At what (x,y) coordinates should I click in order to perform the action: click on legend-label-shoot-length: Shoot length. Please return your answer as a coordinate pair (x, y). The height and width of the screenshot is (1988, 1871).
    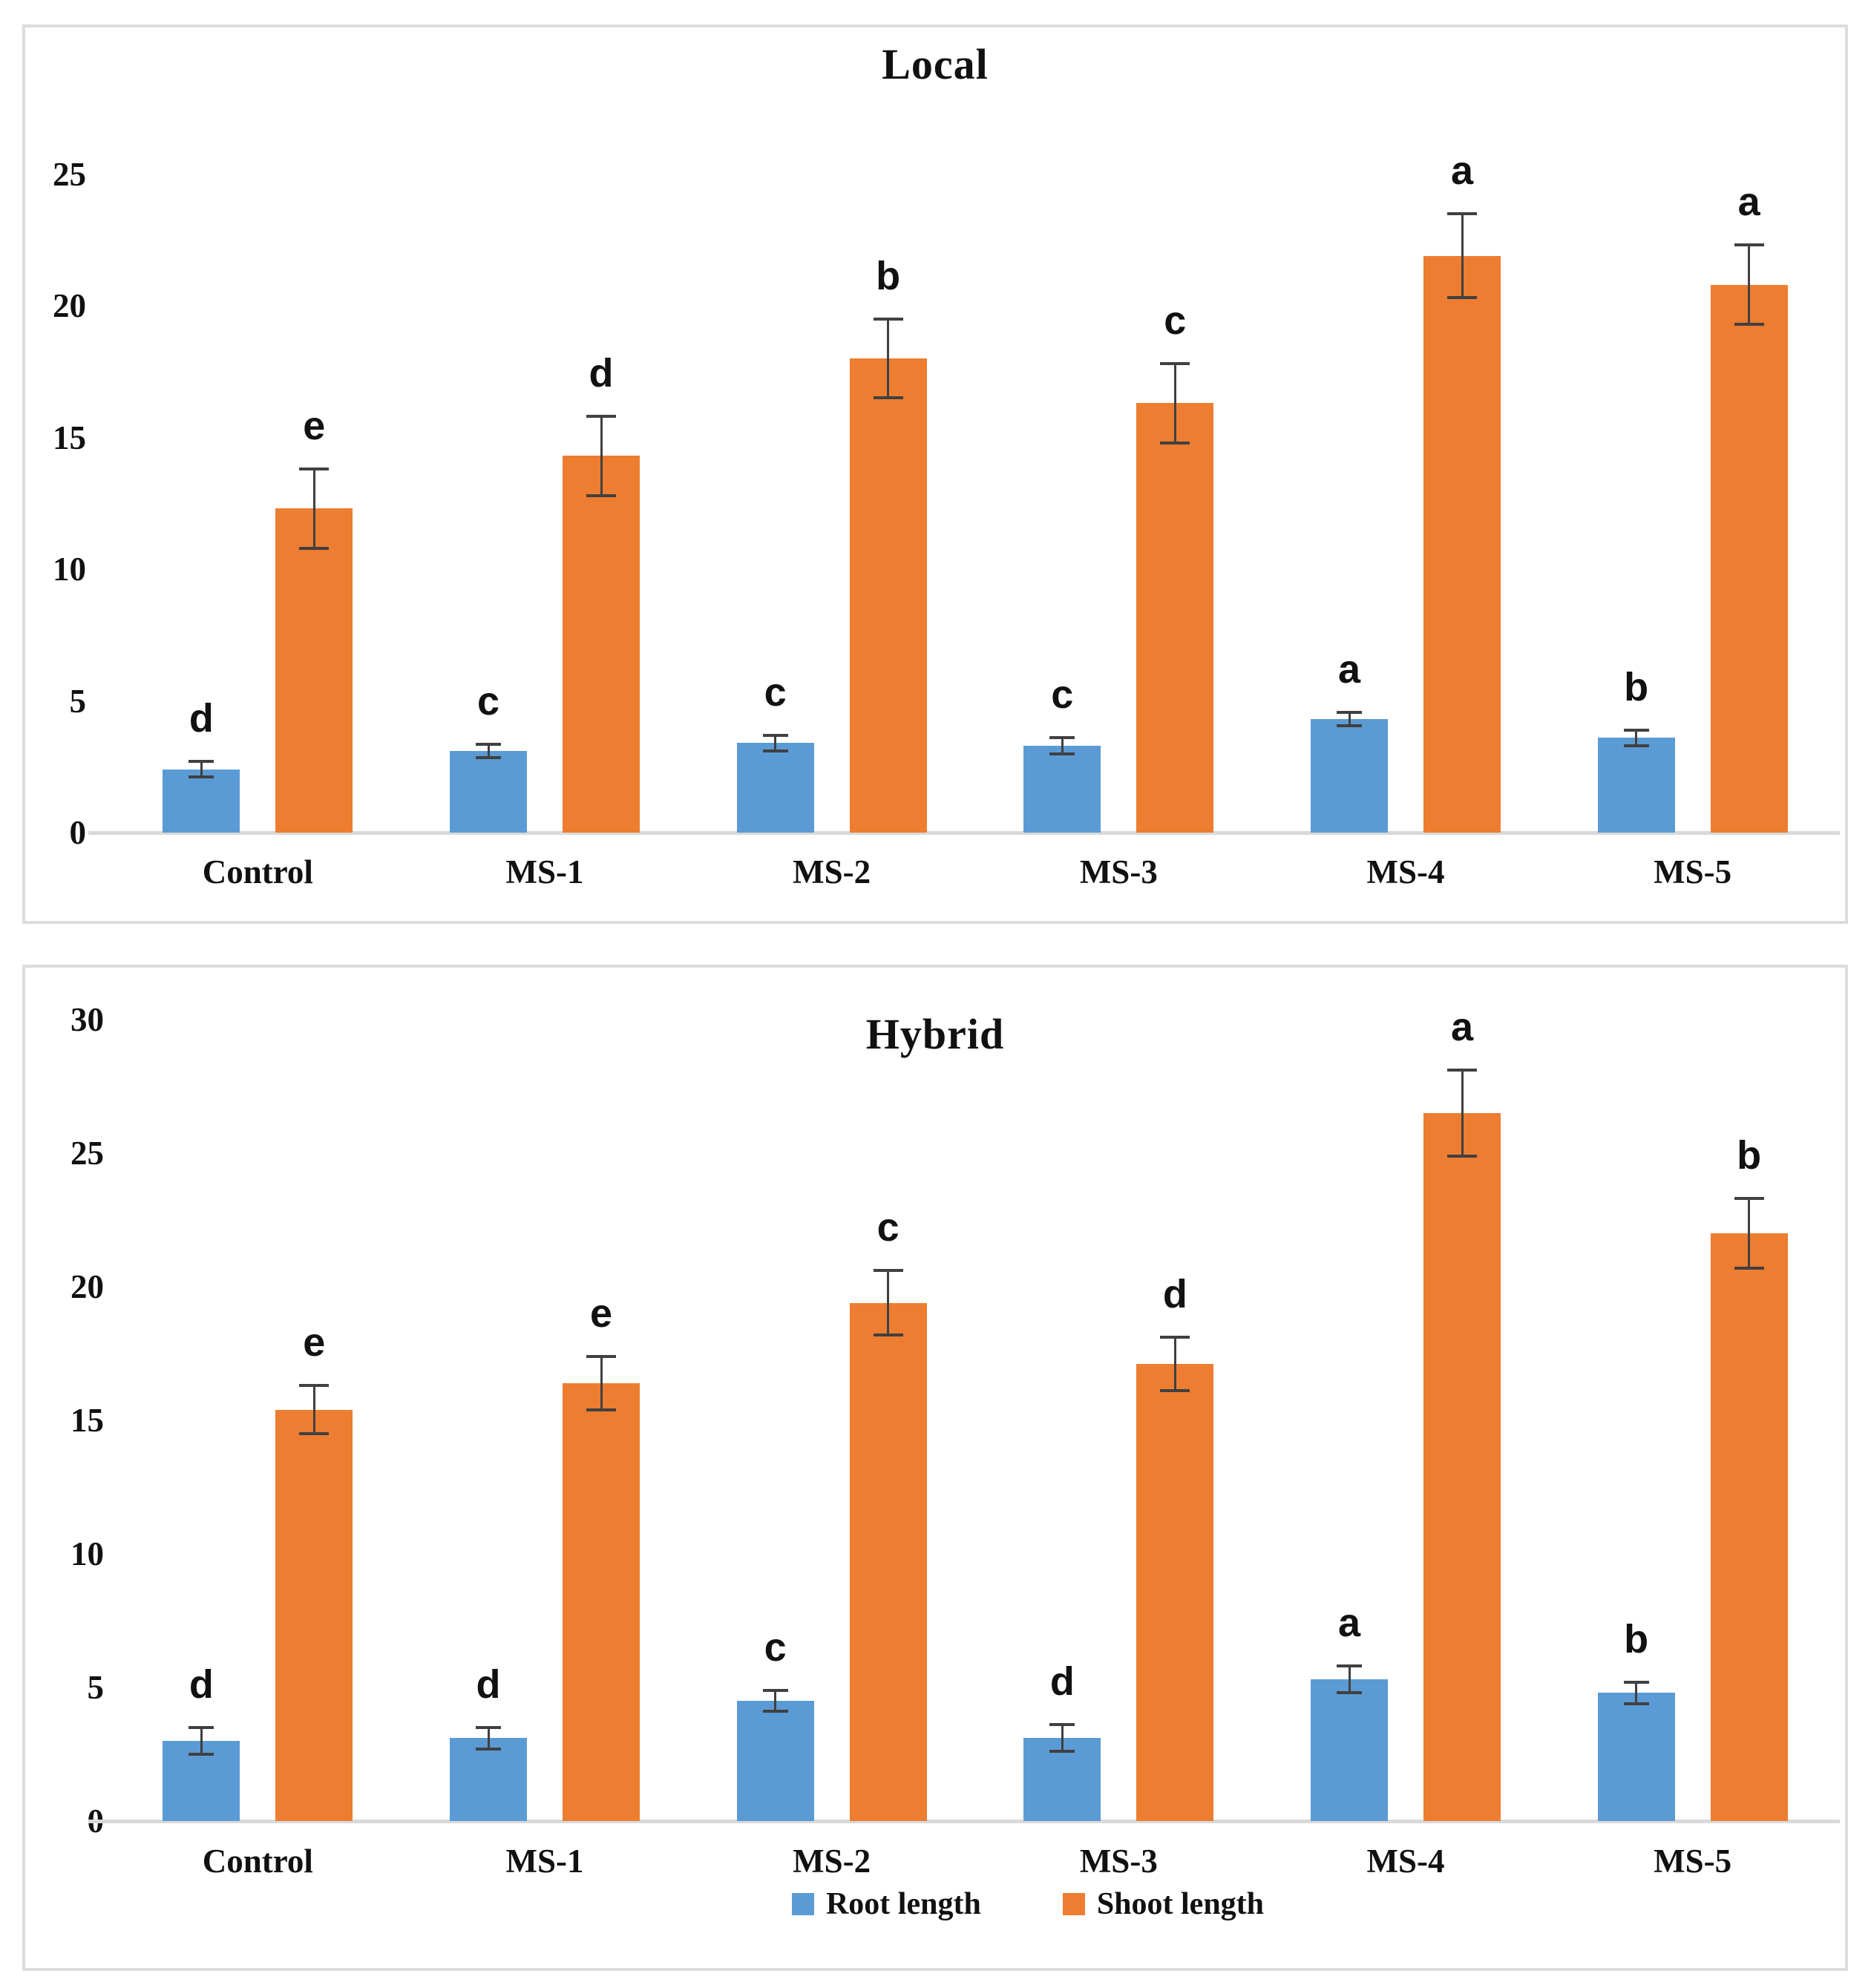
    Looking at the image, I should click on (1180, 1904).